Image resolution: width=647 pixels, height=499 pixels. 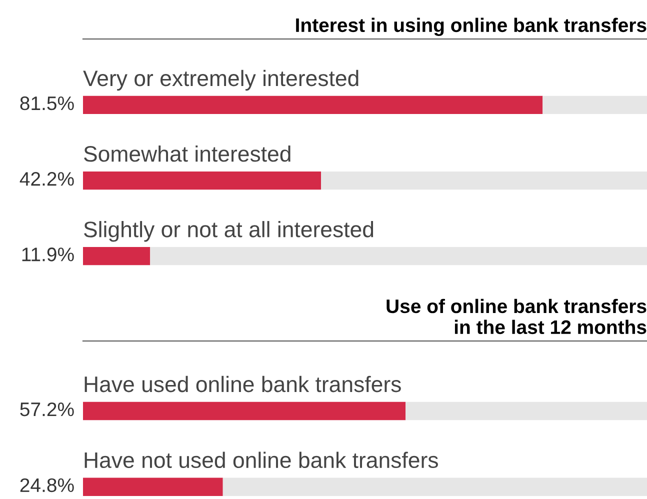 I want to click on data-label: 42.2%, so click(x=47, y=179).